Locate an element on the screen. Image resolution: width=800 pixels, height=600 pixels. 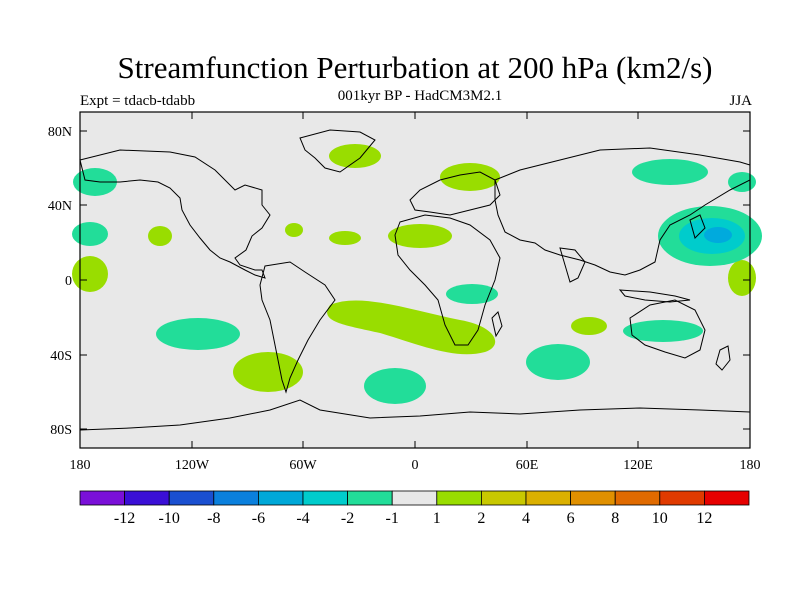
anomaly-africa-small-pos is located at coordinates (345, 238).